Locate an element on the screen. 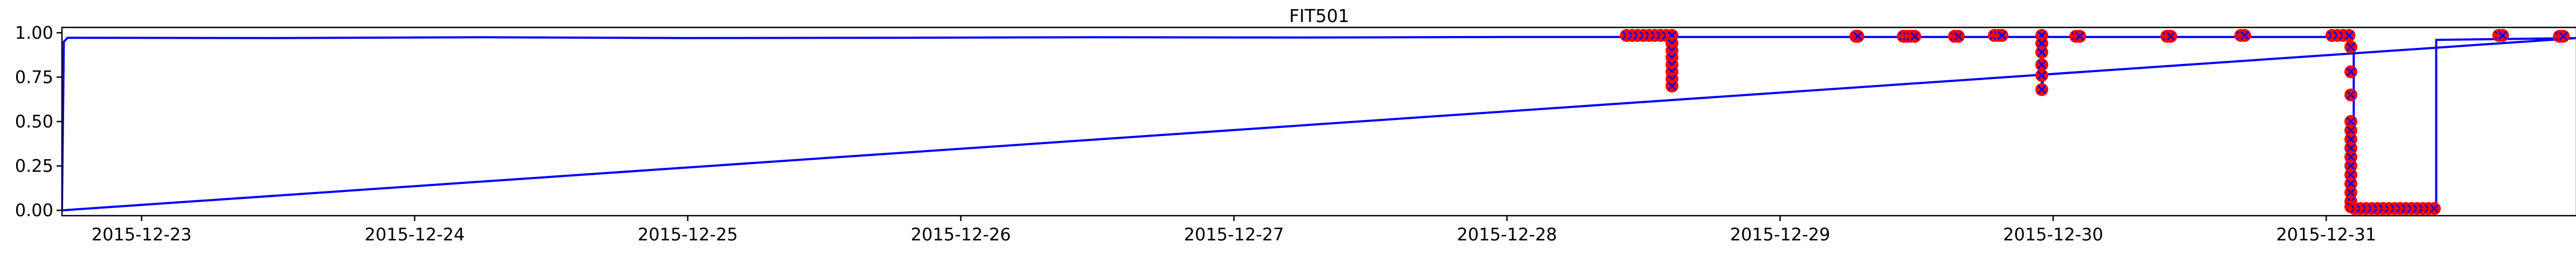 This screenshot has height=256, width=2576. y-tick-label: 1.00 is located at coordinates (34, 33).